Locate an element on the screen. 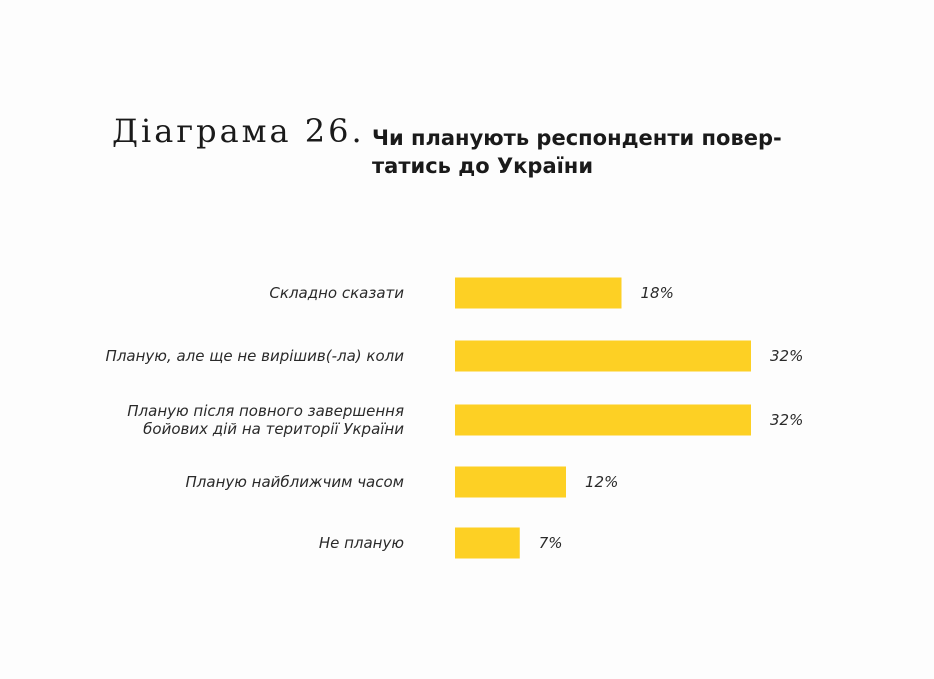 The height and width of the screenshot is (679, 934). category-label-3-line-2: бойових дій на території України is located at coordinates (273, 429).